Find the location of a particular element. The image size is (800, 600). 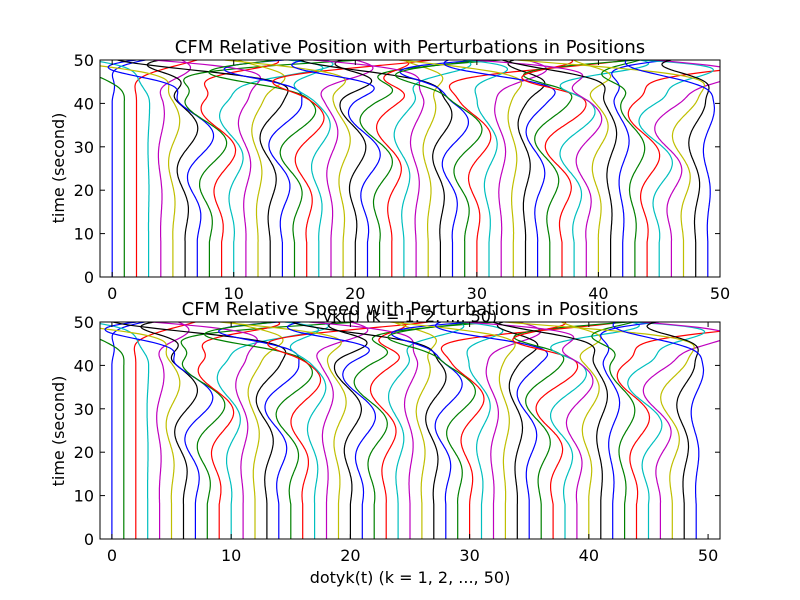

y-tick-label: 30 is located at coordinates (84, 147).